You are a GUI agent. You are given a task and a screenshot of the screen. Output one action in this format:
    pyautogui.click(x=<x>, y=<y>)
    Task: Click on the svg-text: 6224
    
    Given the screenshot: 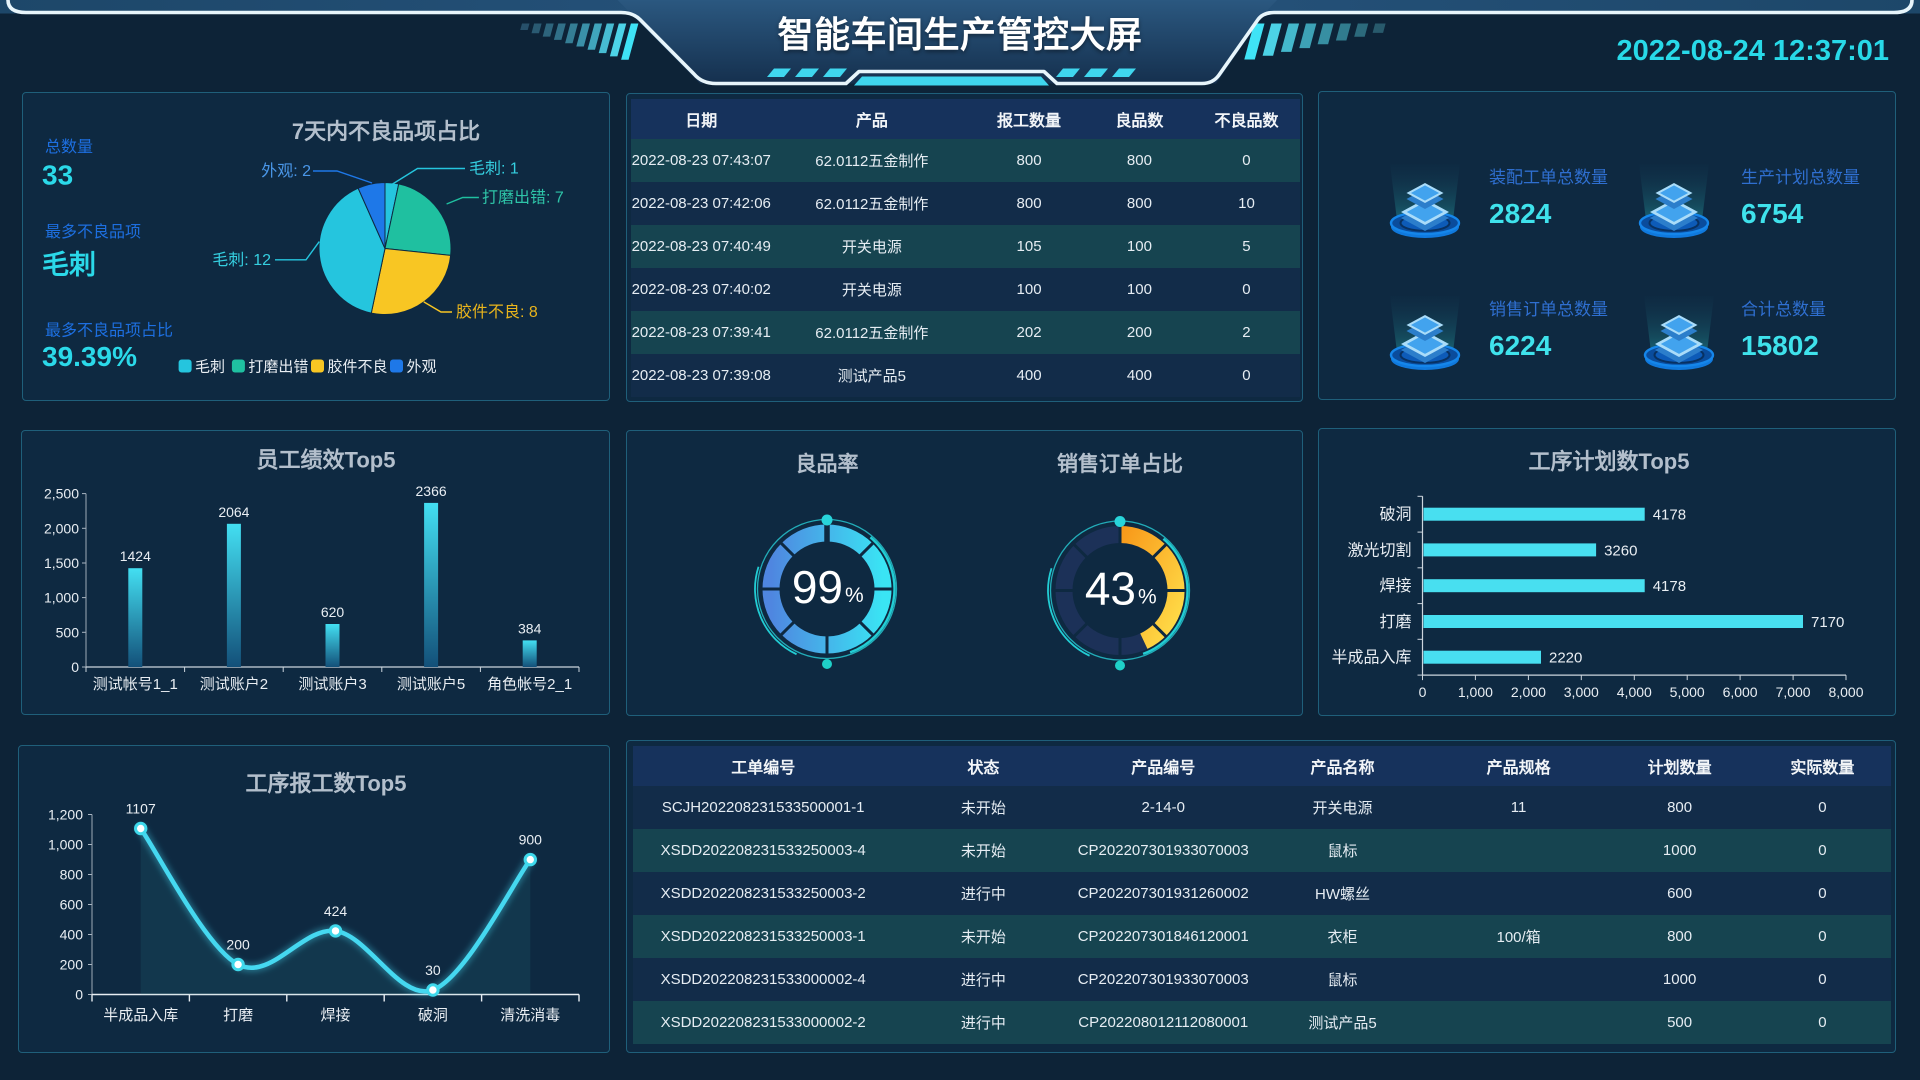 What is the action you would take?
    pyautogui.click(x=1520, y=345)
    